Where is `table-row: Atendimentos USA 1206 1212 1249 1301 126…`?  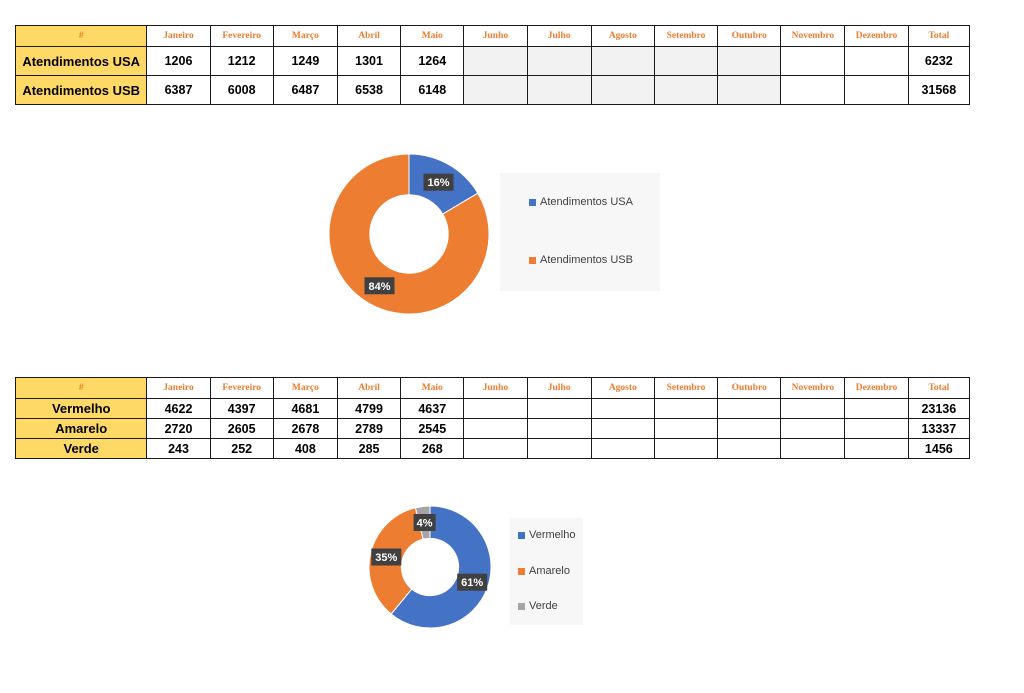
table-row: Atendimentos USA 1206 1212 1249 1301 126… is located at coordinates (492, 61).